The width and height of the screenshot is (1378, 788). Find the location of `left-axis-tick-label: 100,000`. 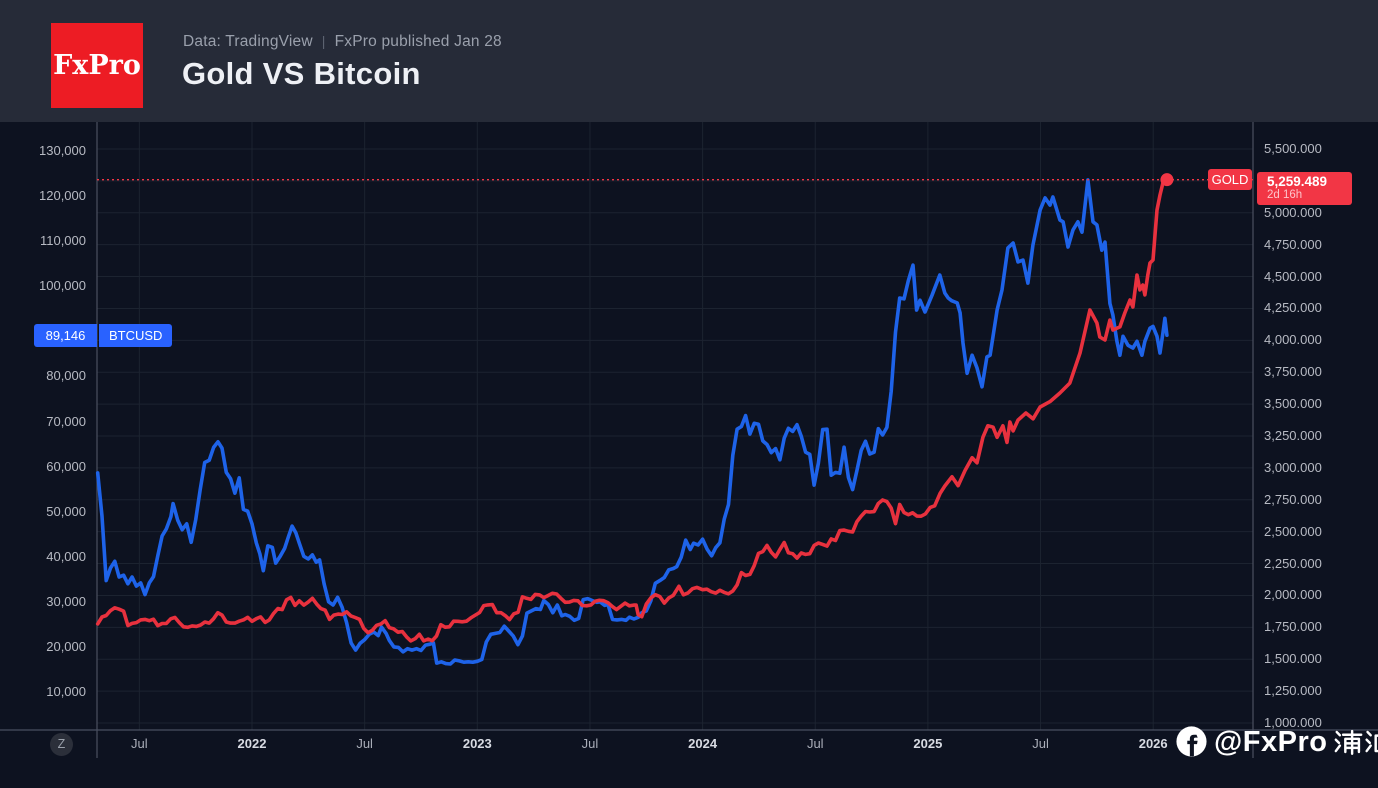

left-axis-tick-label: 100,000 is located at coordinates (62, 286).